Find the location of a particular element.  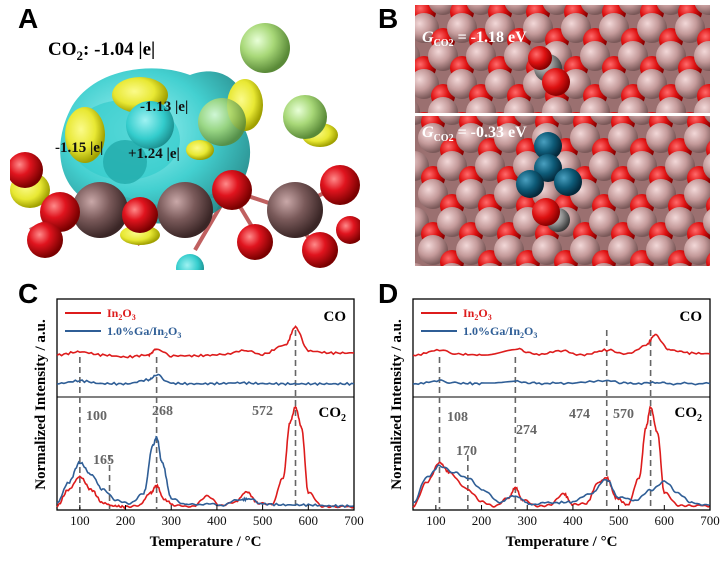

panel-letter-c: C is located at coordinates (28, 293).